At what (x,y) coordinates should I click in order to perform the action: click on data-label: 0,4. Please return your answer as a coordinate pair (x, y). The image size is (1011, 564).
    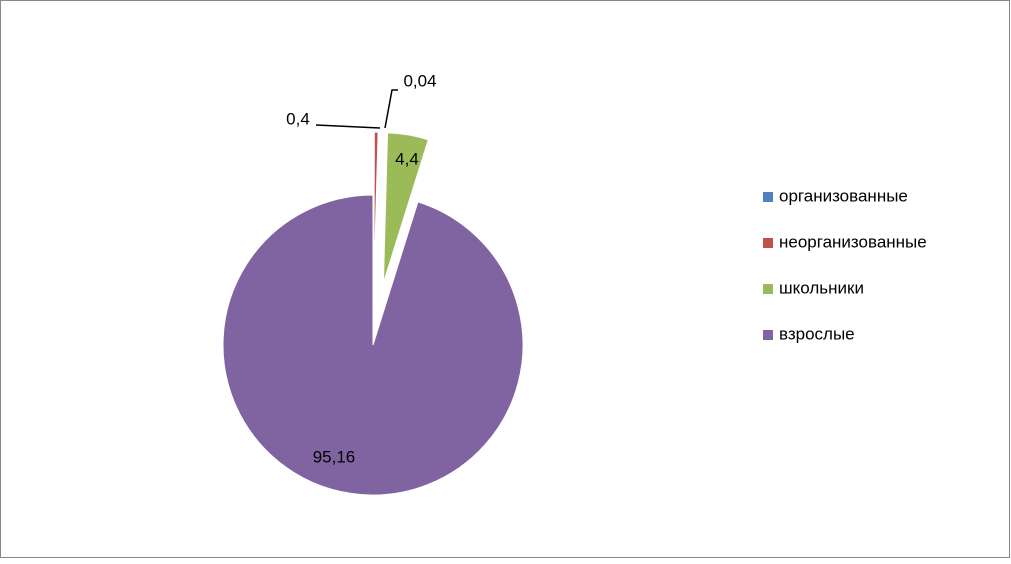
    Looking at the image, I should click on (298, 118).